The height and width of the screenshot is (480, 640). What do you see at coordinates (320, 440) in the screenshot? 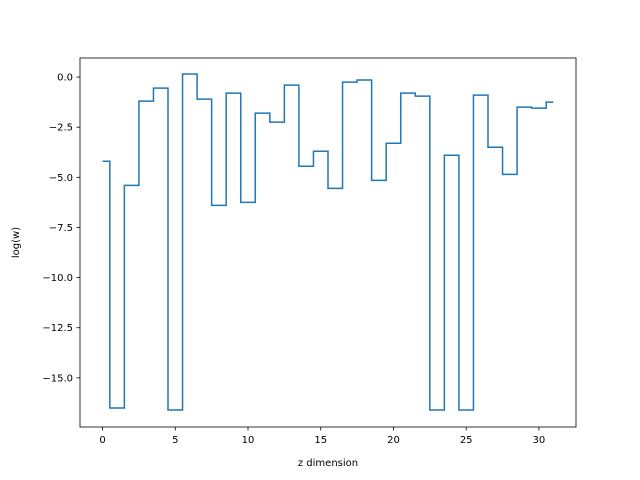
I see `x-tick-label: 15` at bounding box center [320, 440].